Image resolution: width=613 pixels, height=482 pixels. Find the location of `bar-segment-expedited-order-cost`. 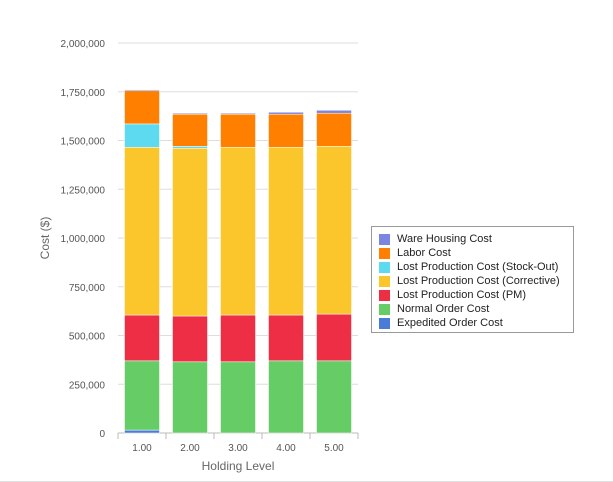

bar-segment-expedited-order-cost is located at coordinates (142, 431).